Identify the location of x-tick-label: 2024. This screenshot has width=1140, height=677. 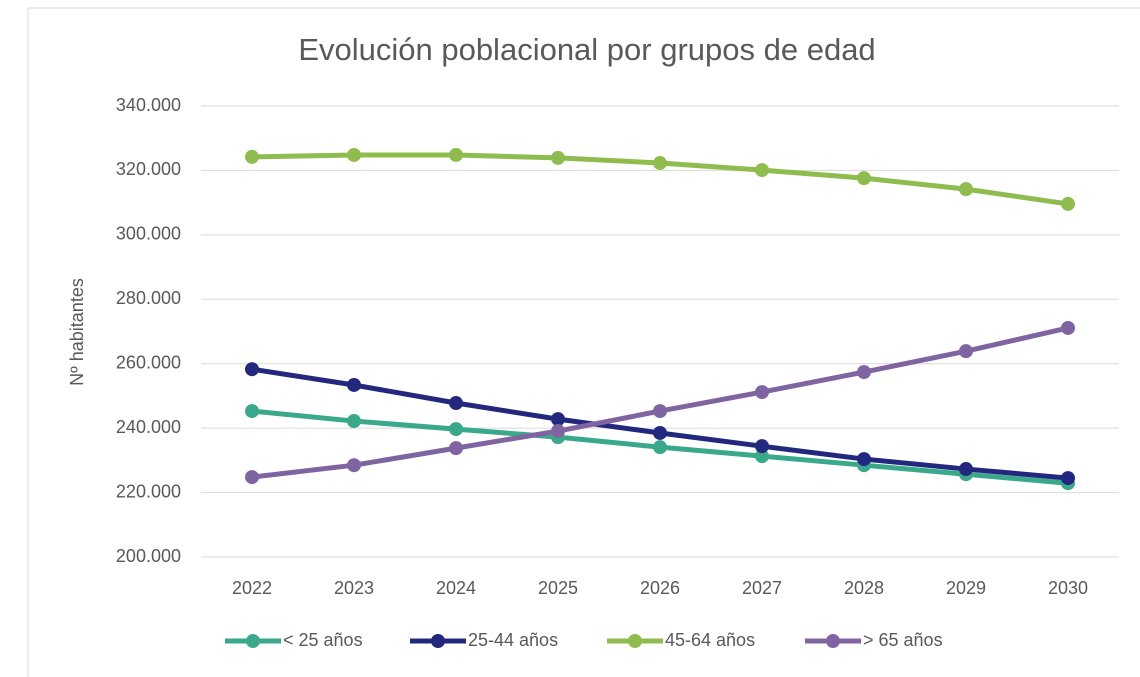
(456, 588).